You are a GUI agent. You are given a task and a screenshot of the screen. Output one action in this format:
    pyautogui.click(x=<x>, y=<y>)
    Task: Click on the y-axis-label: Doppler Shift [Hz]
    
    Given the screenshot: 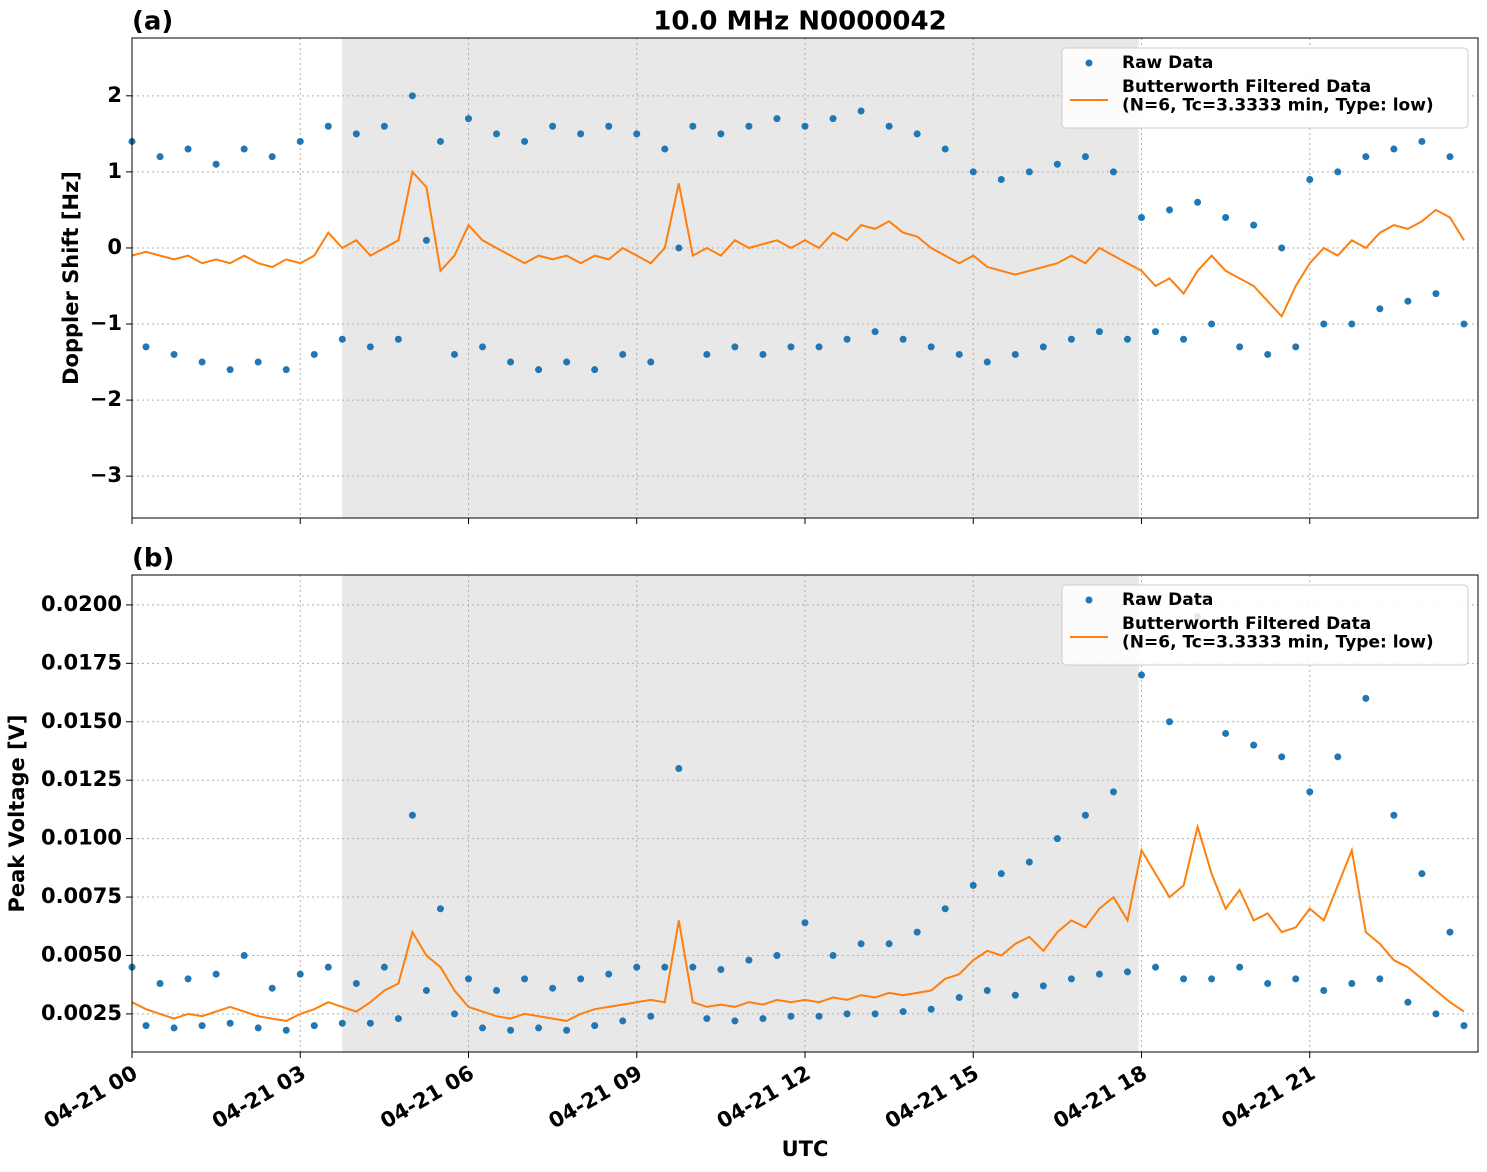 What is the action you would take?
    pyautogui.click(x=71, y=278)
    